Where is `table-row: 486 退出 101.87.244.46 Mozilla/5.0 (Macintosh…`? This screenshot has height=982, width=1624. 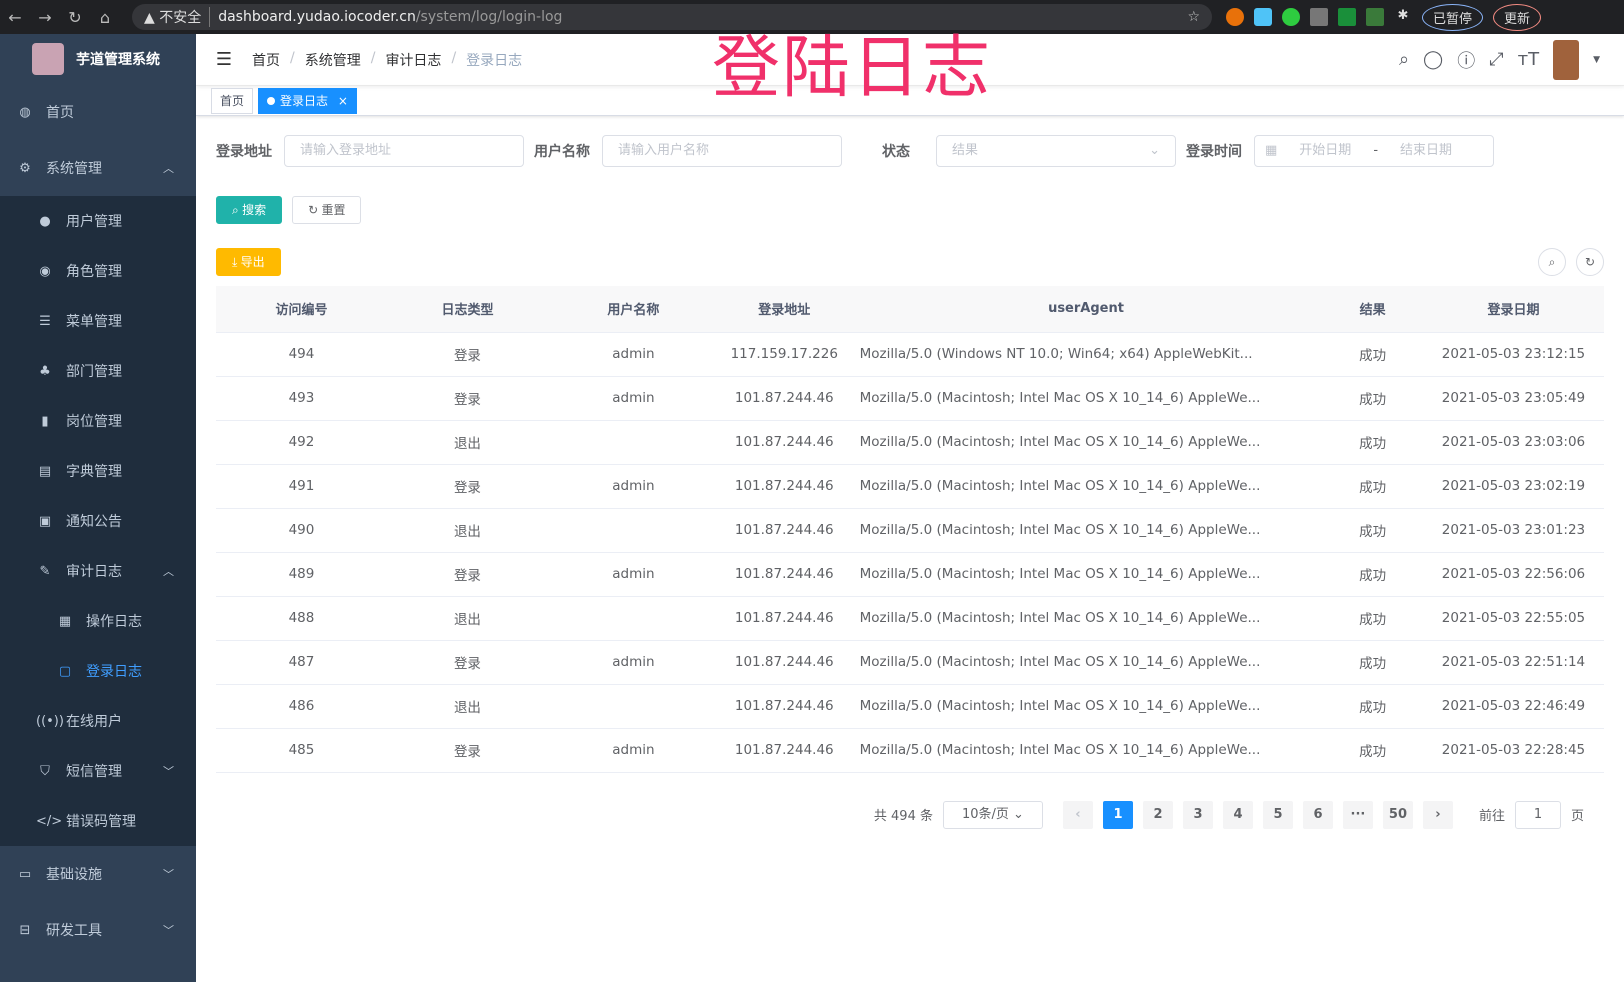 table-row: 486 退出 101.87.244.46 Mozilla/5.0 (Macintosh… is located at coordinates (910, 706).